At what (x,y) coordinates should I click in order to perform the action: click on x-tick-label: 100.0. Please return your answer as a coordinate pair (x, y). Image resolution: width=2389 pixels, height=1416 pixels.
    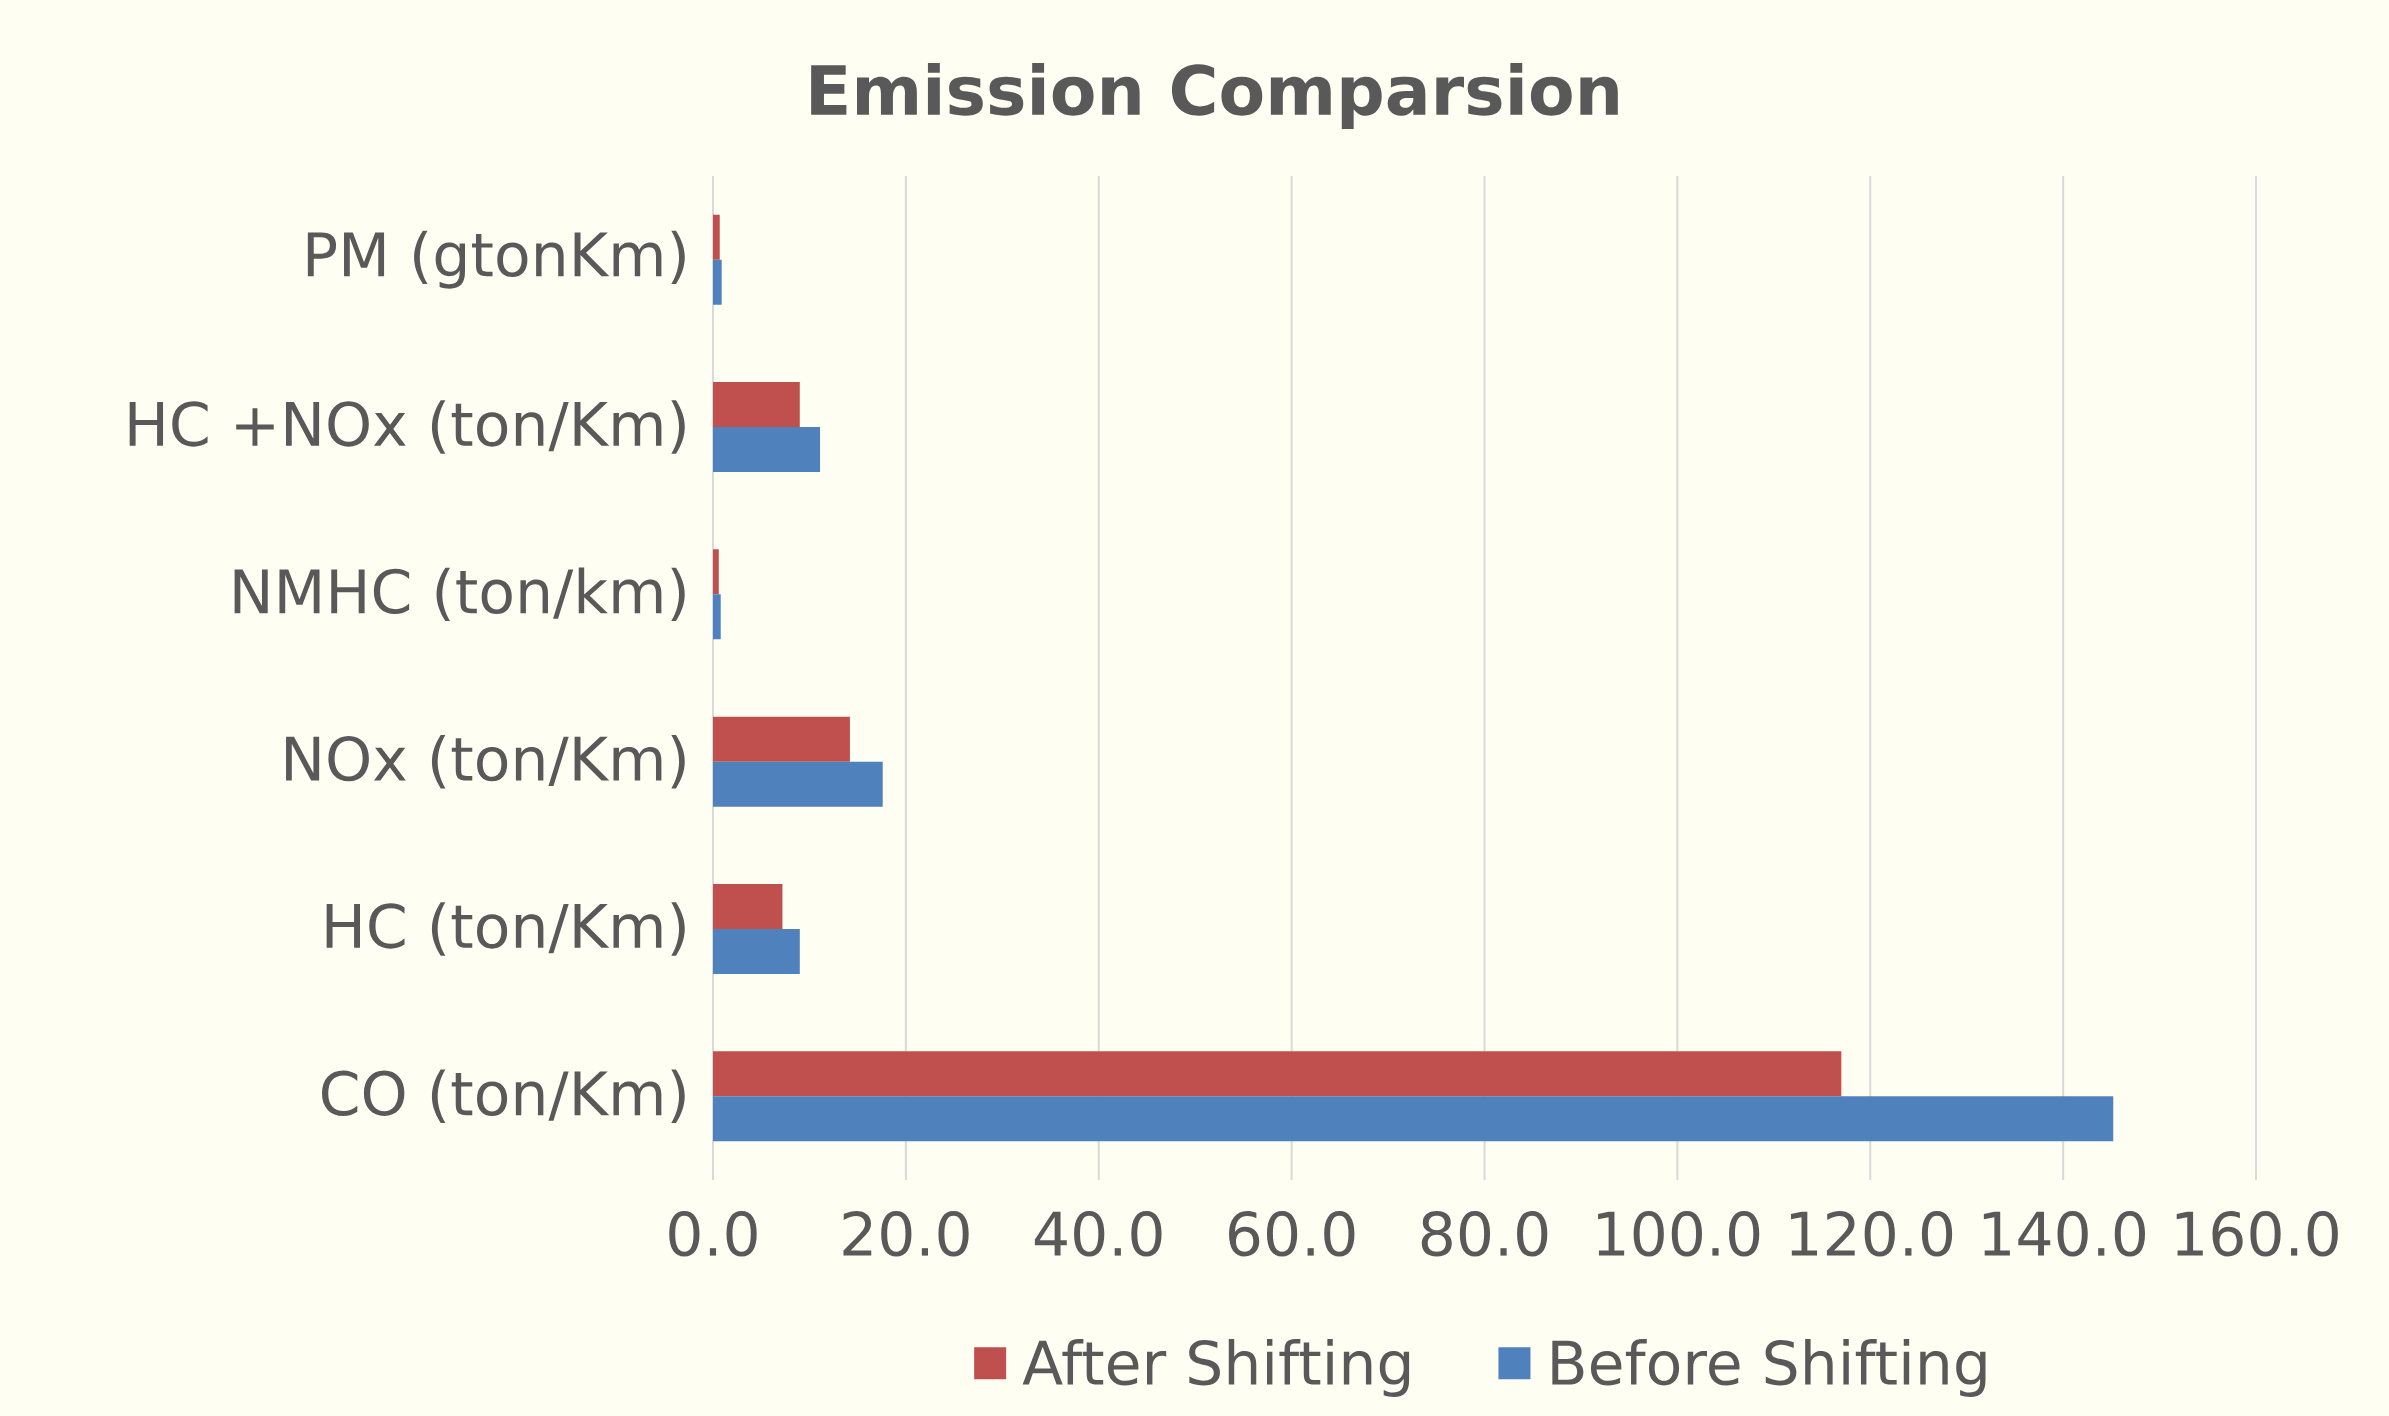
    Looking at the image, I should click on (1679, 1234).